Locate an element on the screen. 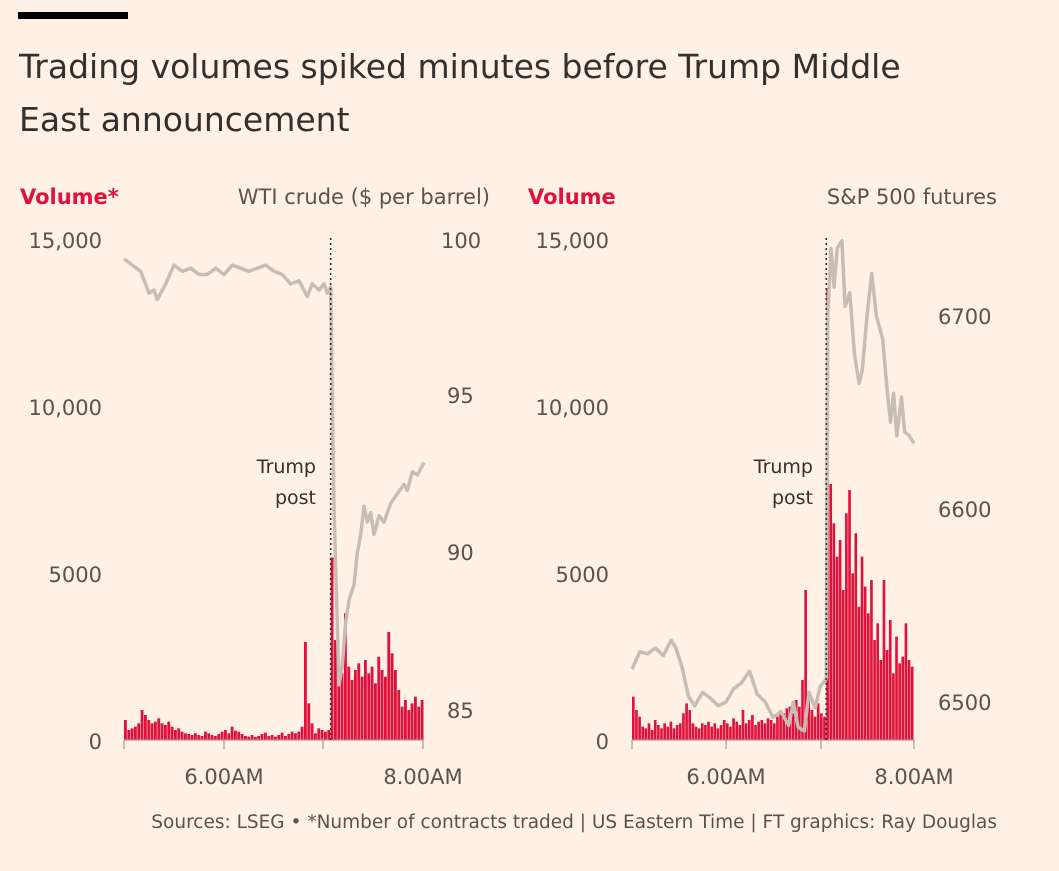 This screenshot has height=871, width=1059. left-vol-tick: 5000 is located at coordinates (75, 575).